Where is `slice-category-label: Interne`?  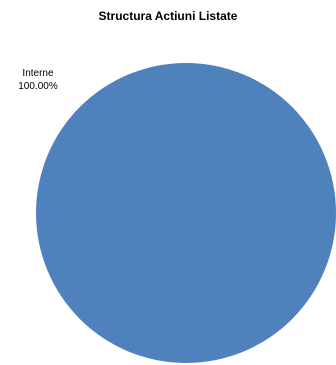
slice-category-label: Interne is located at coordinates (38, 73).